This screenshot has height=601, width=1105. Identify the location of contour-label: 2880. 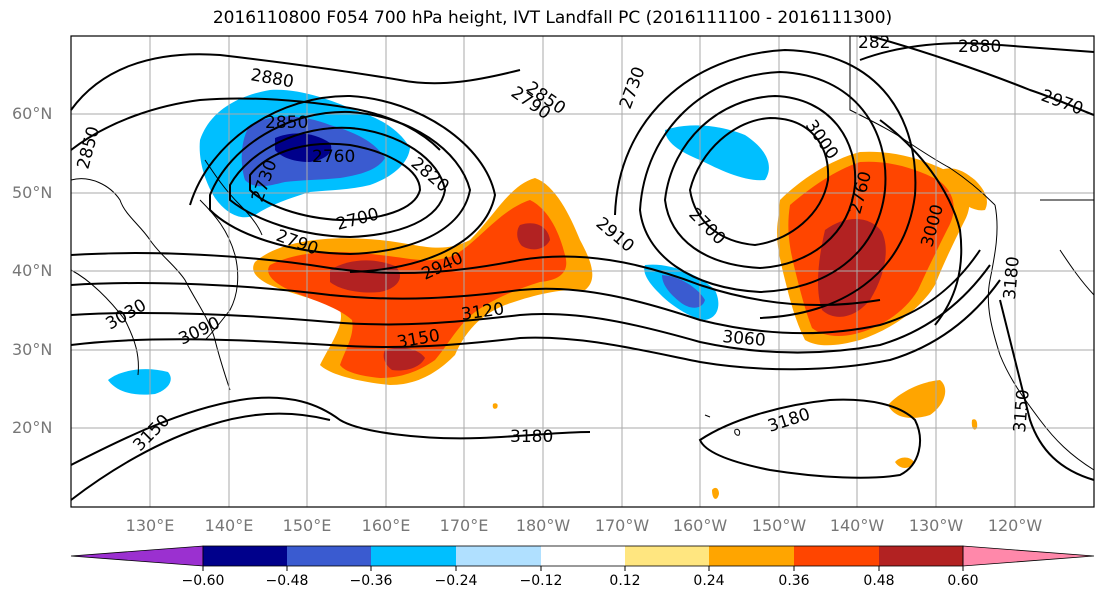
(979, 47).